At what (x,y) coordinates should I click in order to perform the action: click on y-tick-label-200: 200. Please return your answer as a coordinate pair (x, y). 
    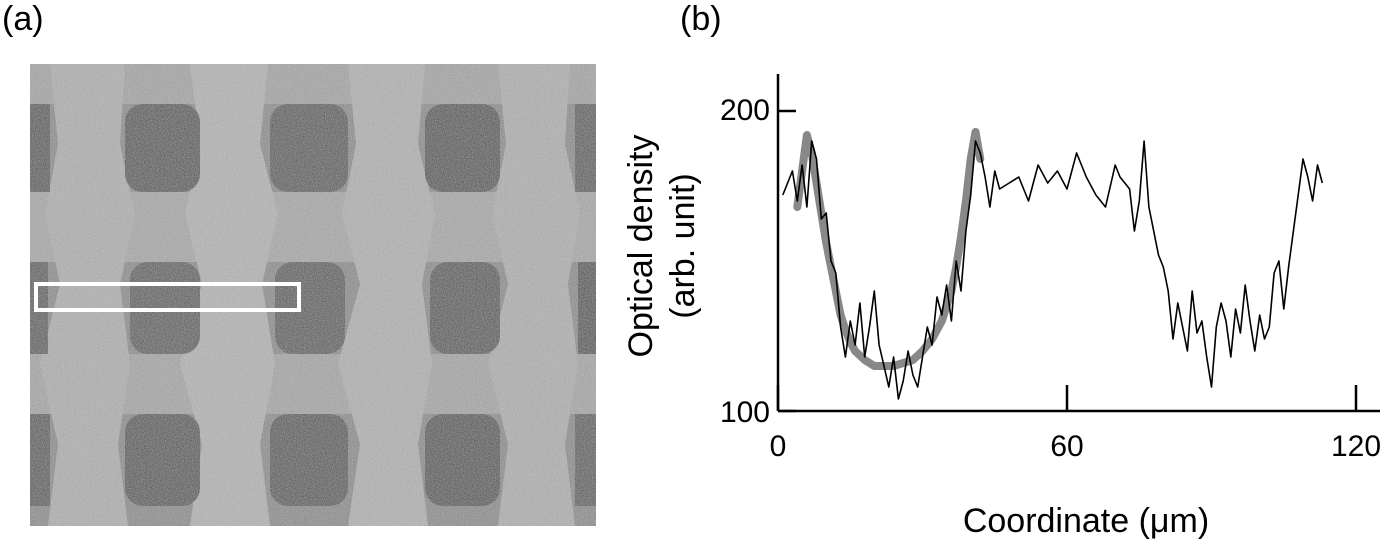
    Looking at the image, I should click on (745, 110).